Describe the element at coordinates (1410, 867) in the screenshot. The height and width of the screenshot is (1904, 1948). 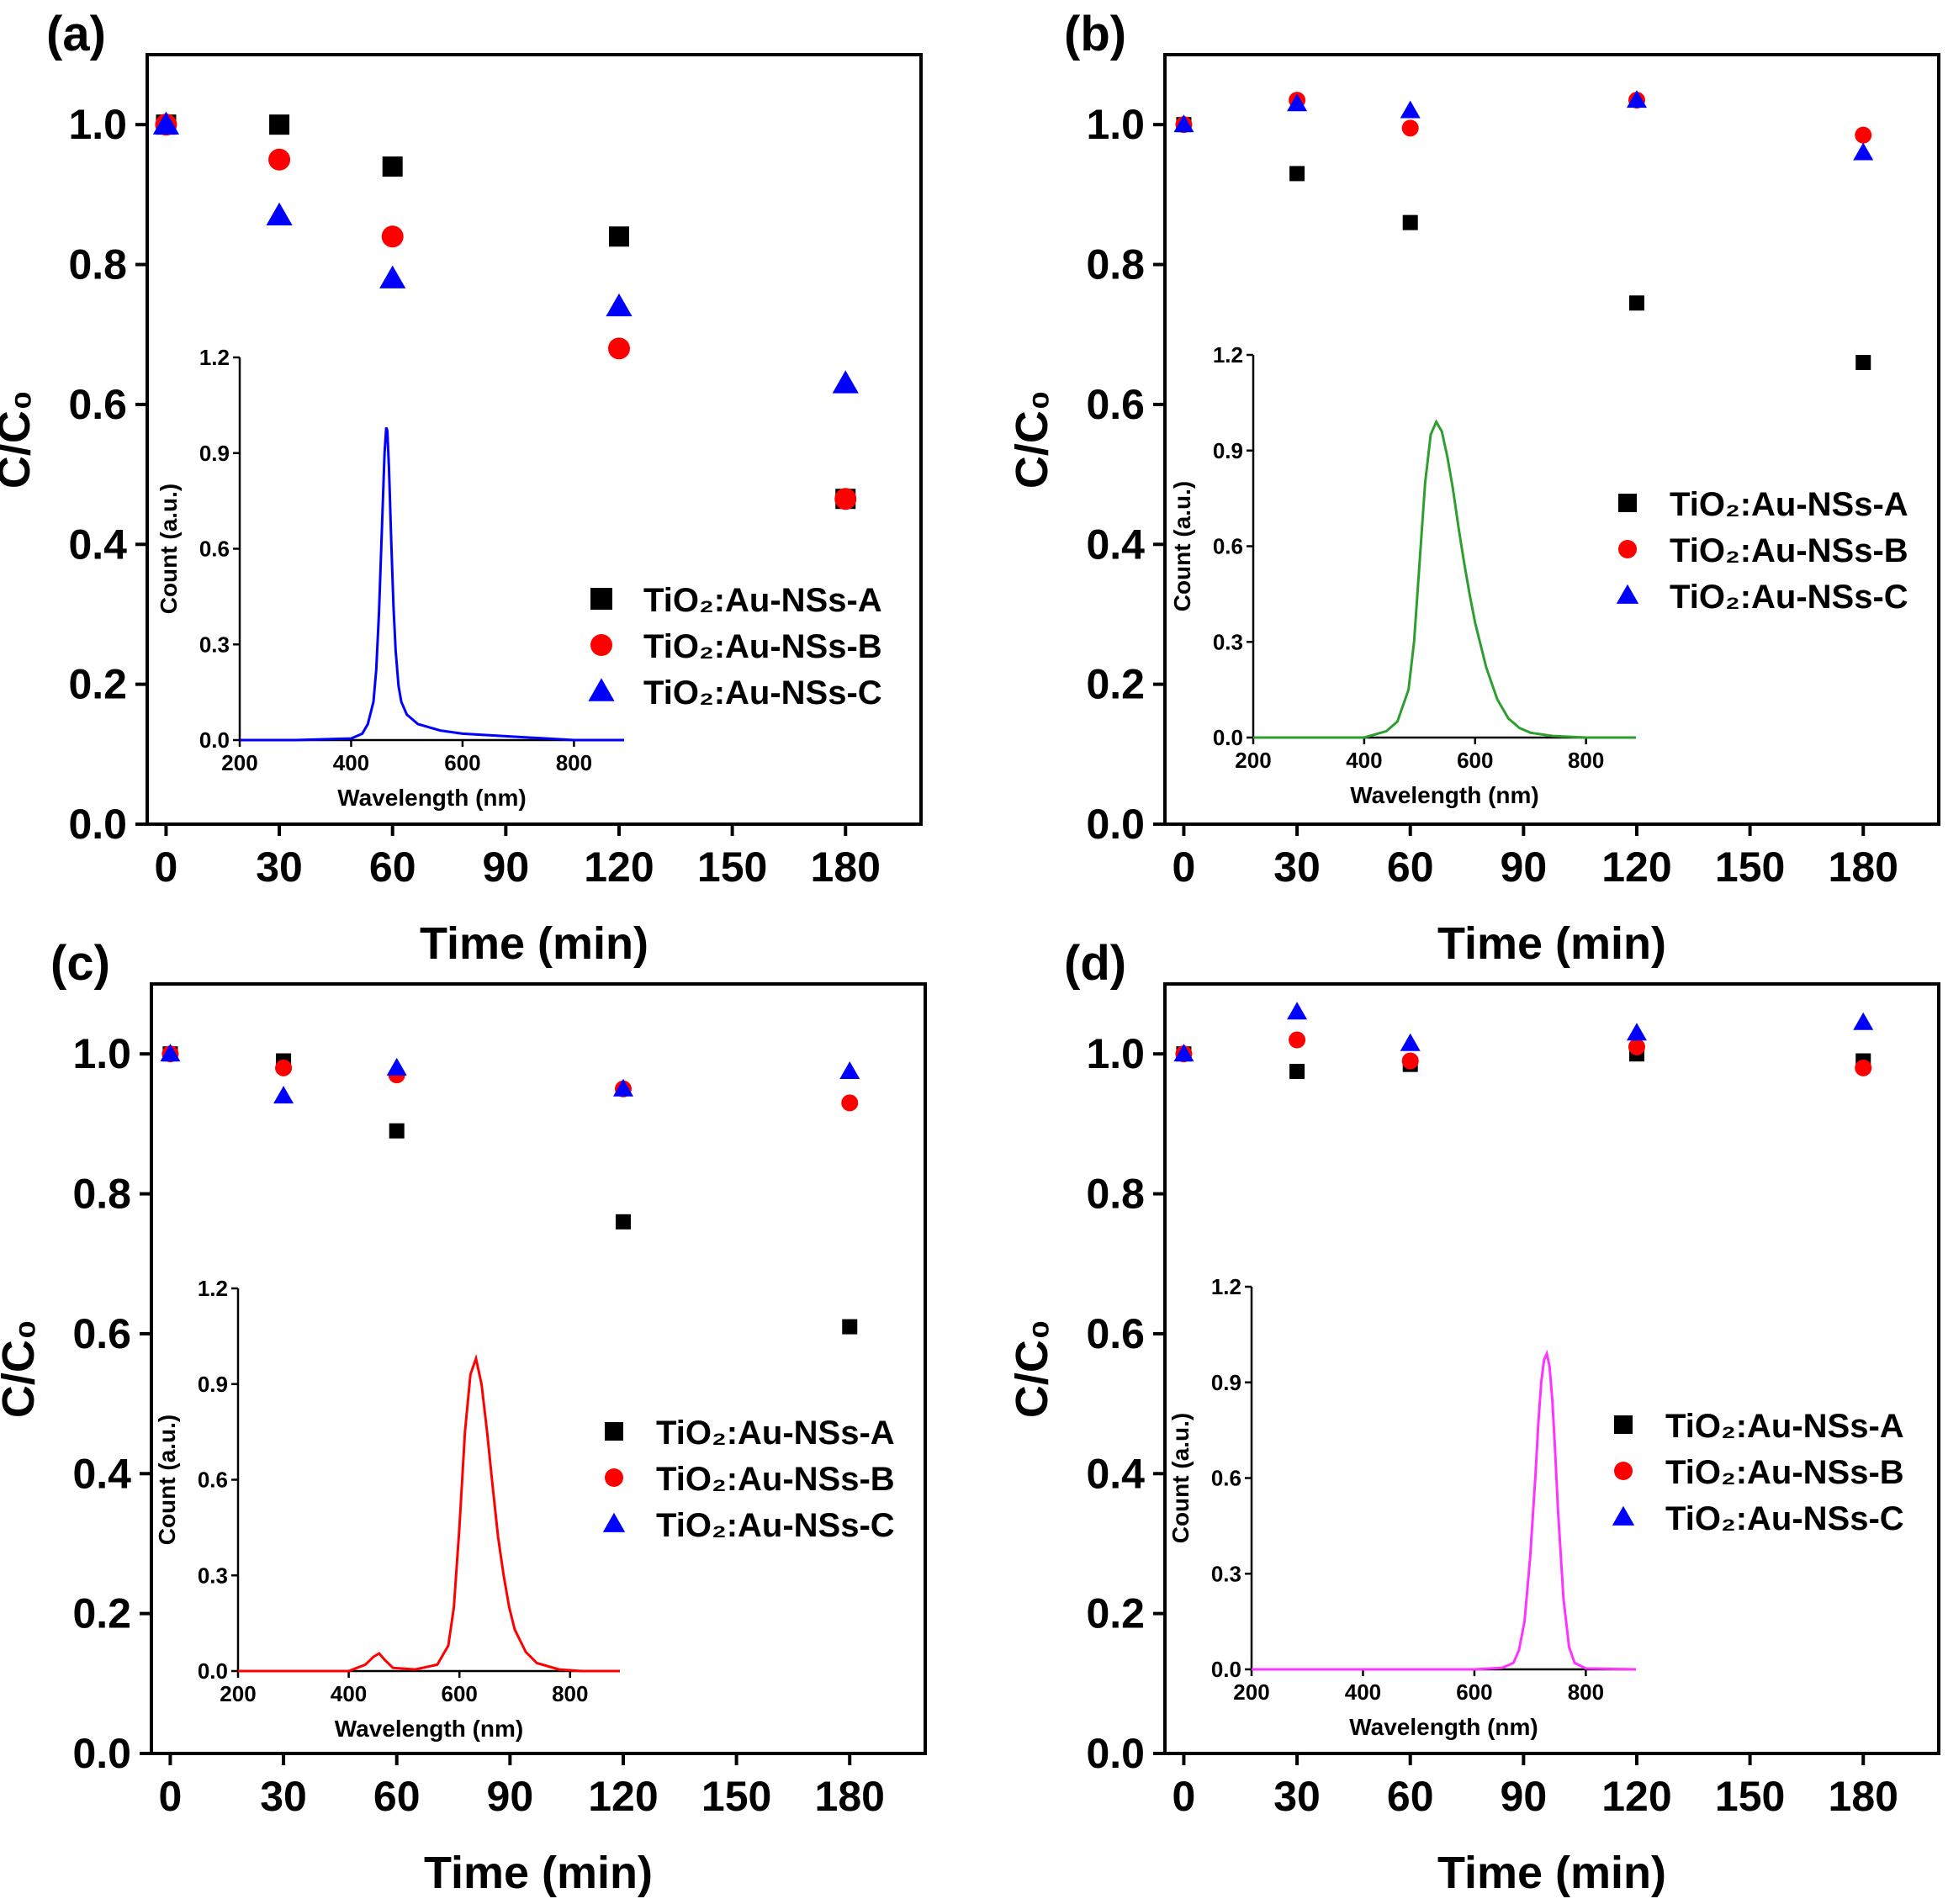
I see `x-tick-label: 60` at that location.